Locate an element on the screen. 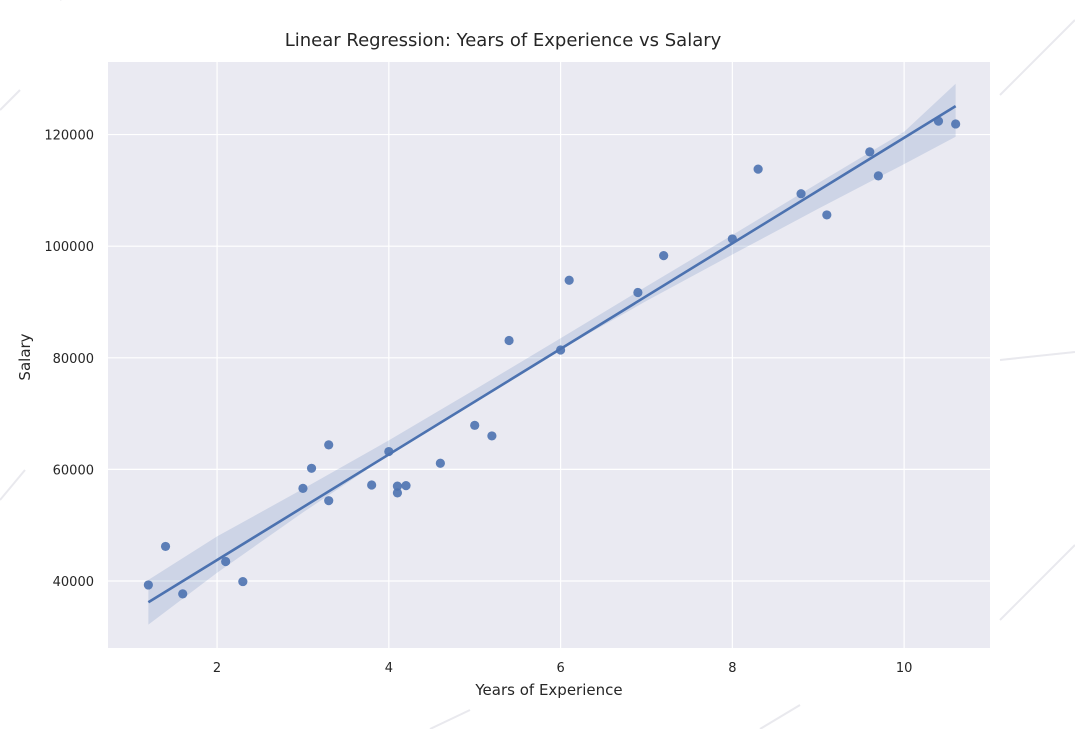 The image size is (1075, 729). y-tick-label: 80000 is located at coordinates (73, 359).